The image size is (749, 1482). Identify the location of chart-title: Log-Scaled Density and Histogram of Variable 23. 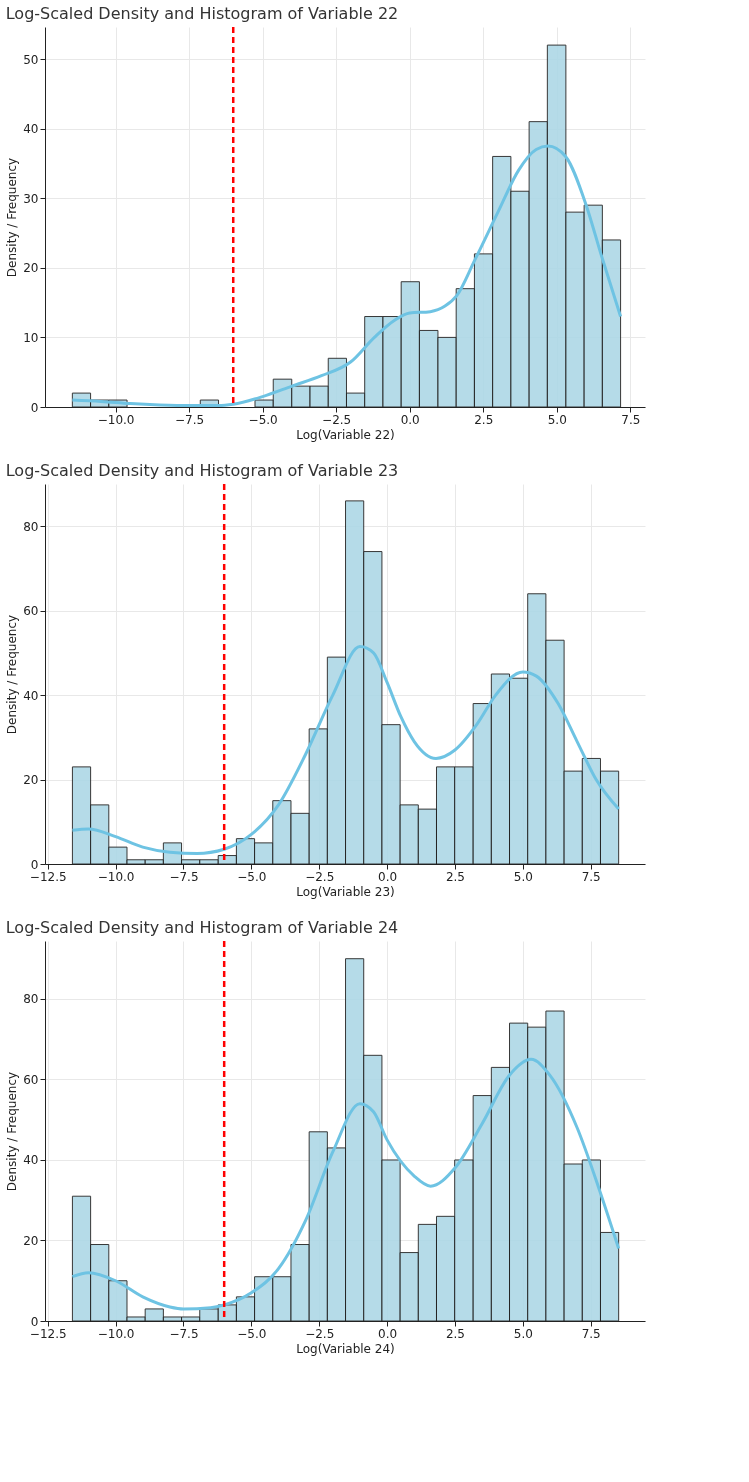
(202, 470).